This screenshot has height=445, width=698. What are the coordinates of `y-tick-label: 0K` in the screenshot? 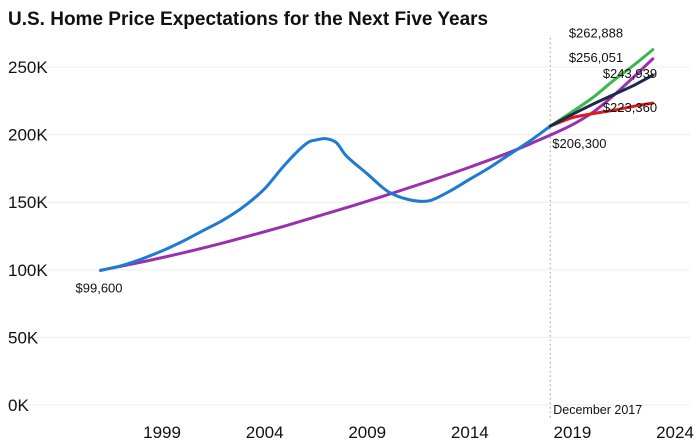 It's located at (18, 405).